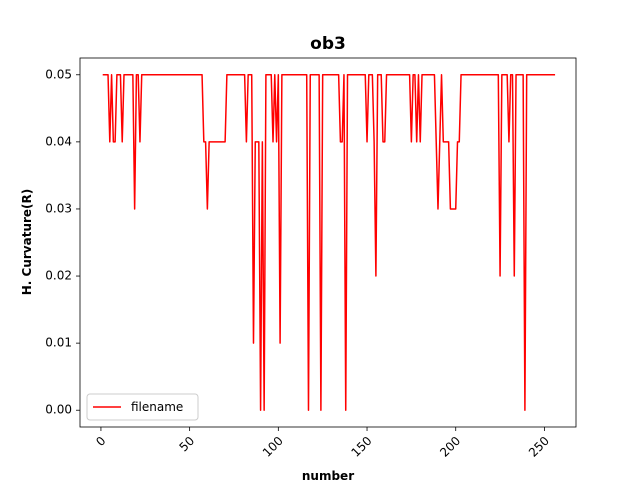 Image resolution: width=640 pixels, height=480 pixels. What do you see at coordinates (62, 242) in the screenshot?
I see `y-axis: 0.00 0.01 0.02 0.03 0.04 0.05` at bounding box center [62, 242].